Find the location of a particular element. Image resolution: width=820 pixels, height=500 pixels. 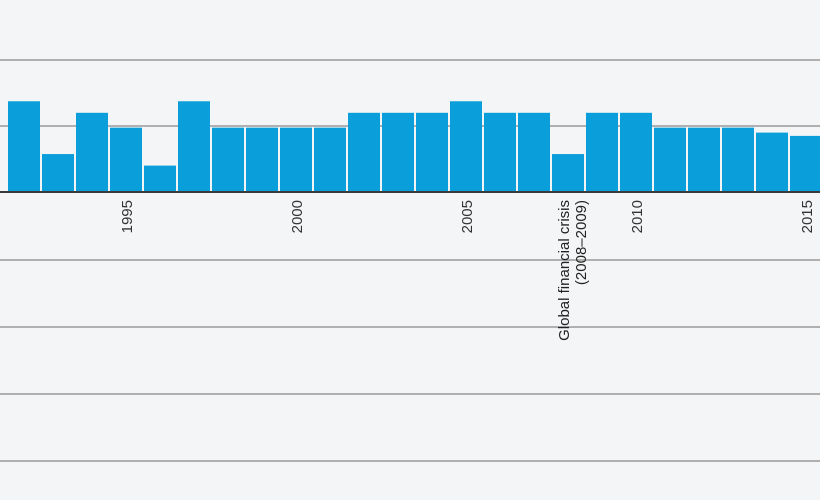

bar-2011 is located at coordinates (670, 159).